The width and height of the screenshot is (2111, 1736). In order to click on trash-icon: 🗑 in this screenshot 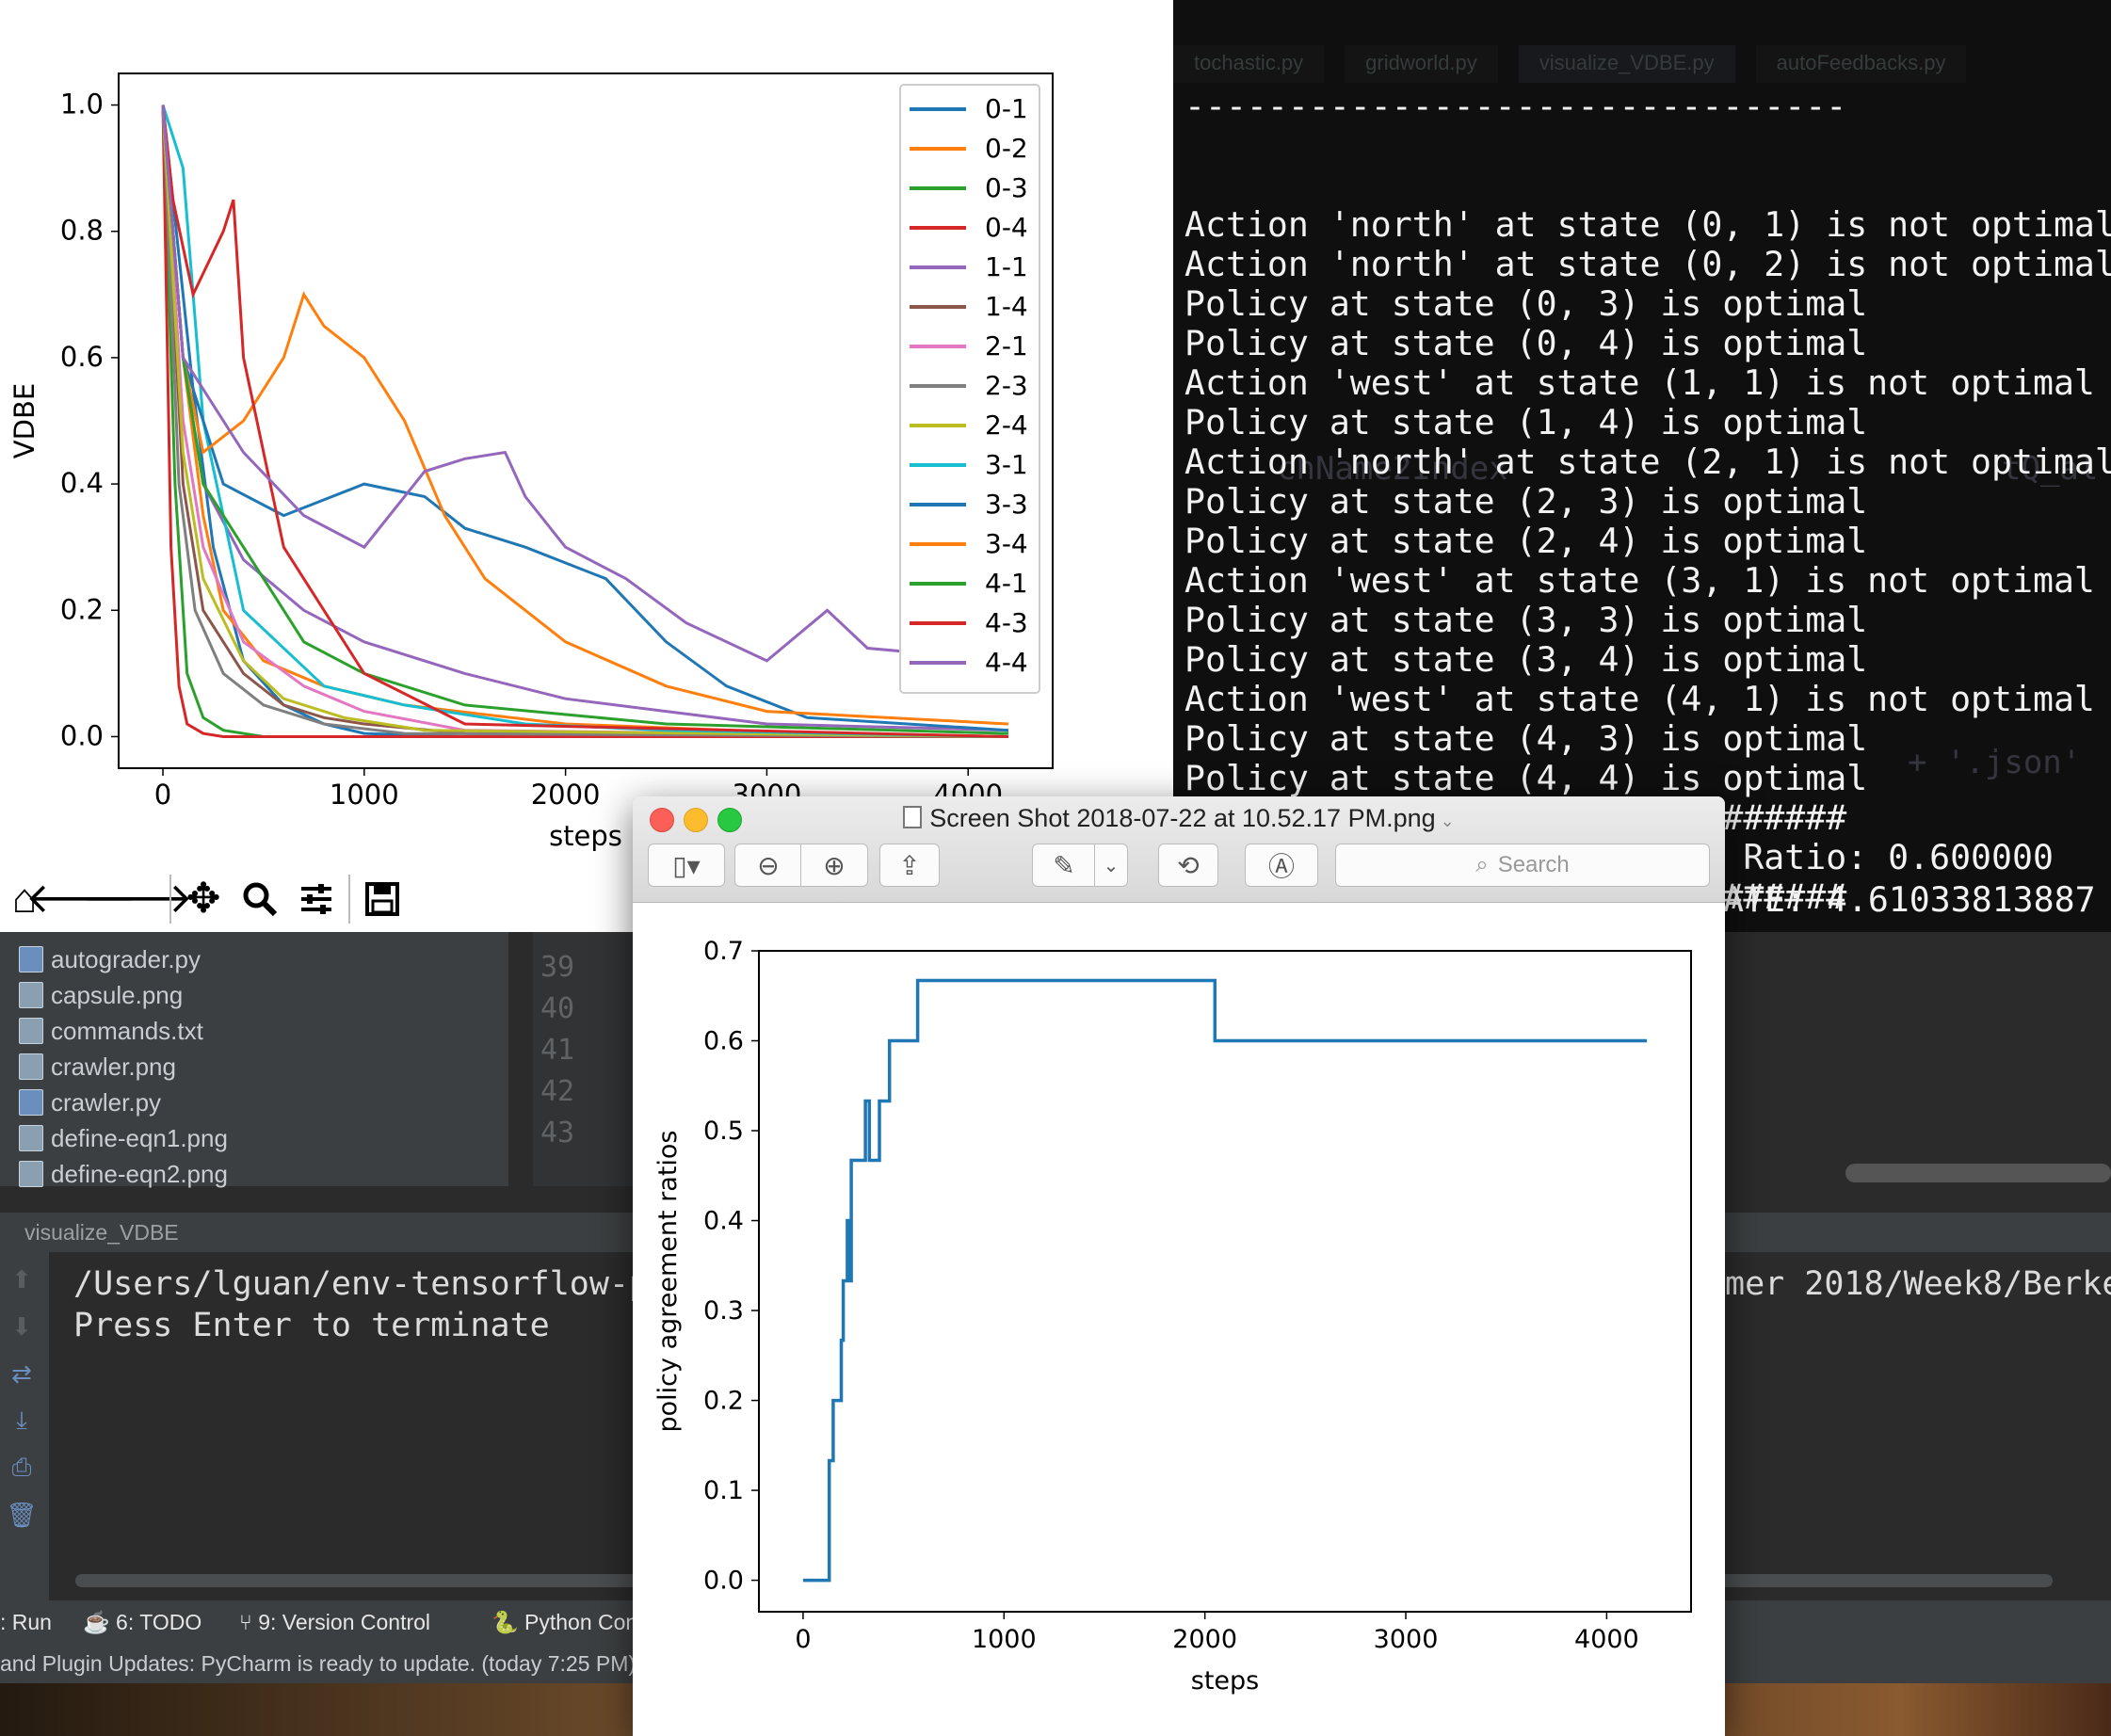, I will do `click(22, 1514)`.